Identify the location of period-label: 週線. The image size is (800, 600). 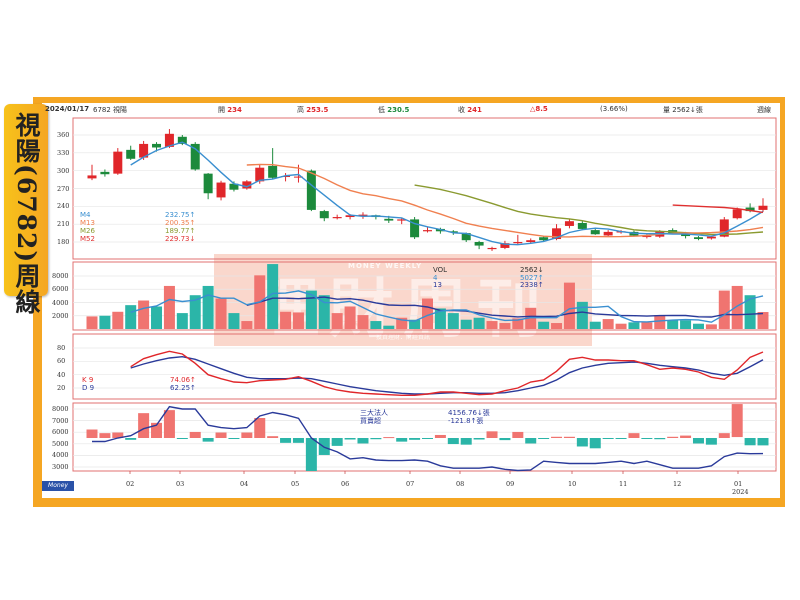
(764, 110).